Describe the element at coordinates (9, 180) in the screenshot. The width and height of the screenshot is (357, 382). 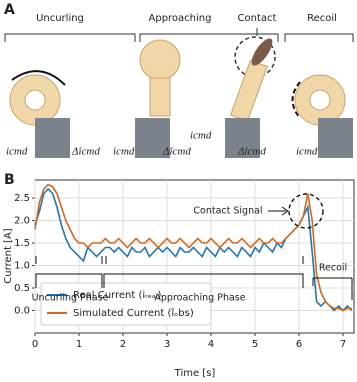
I see `panel-label: B` at that location.